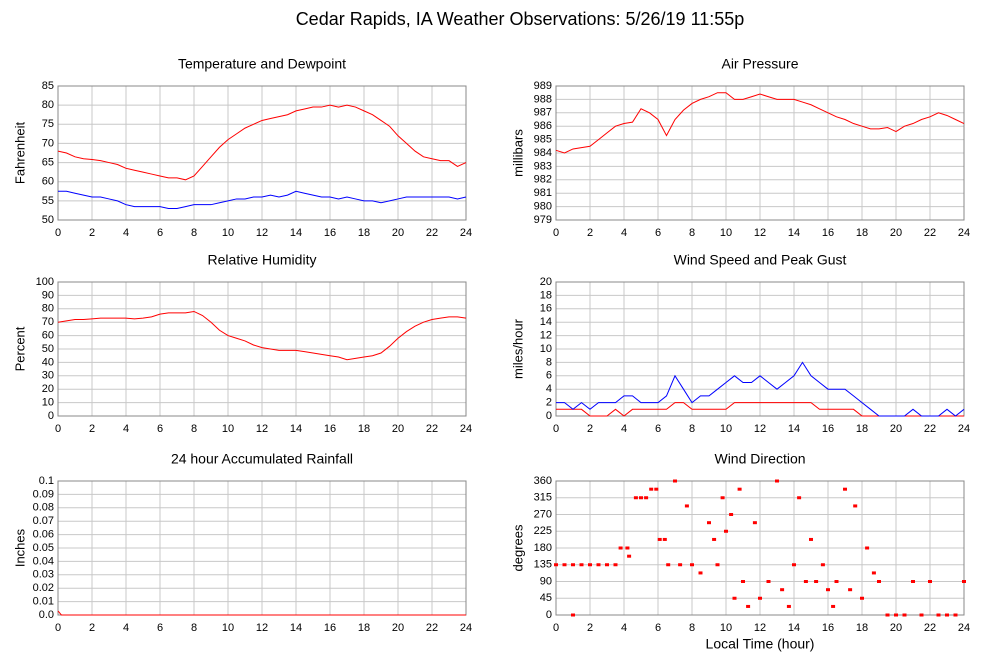 Image resolution: width=1000 pixels, height=660 pixels. What do you see at coordinates (549, 376) in the screenshot?
I see `y-tick-label: 6` at bounding box center [549, 376].